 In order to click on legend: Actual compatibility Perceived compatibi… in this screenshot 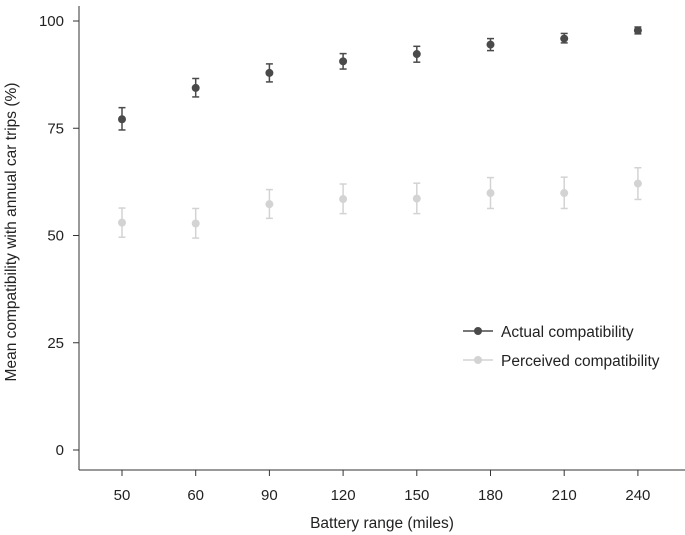, I will do `click(561, 347)`.